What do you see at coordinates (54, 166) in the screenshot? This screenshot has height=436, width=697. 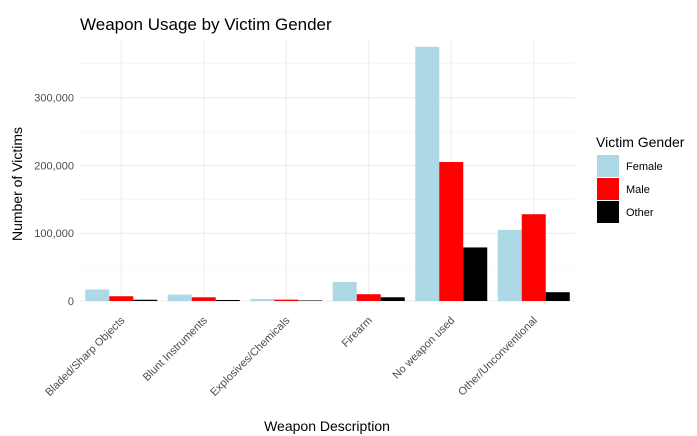 I see `y-tick-label: 200,000` at bounding box center [54, 166].